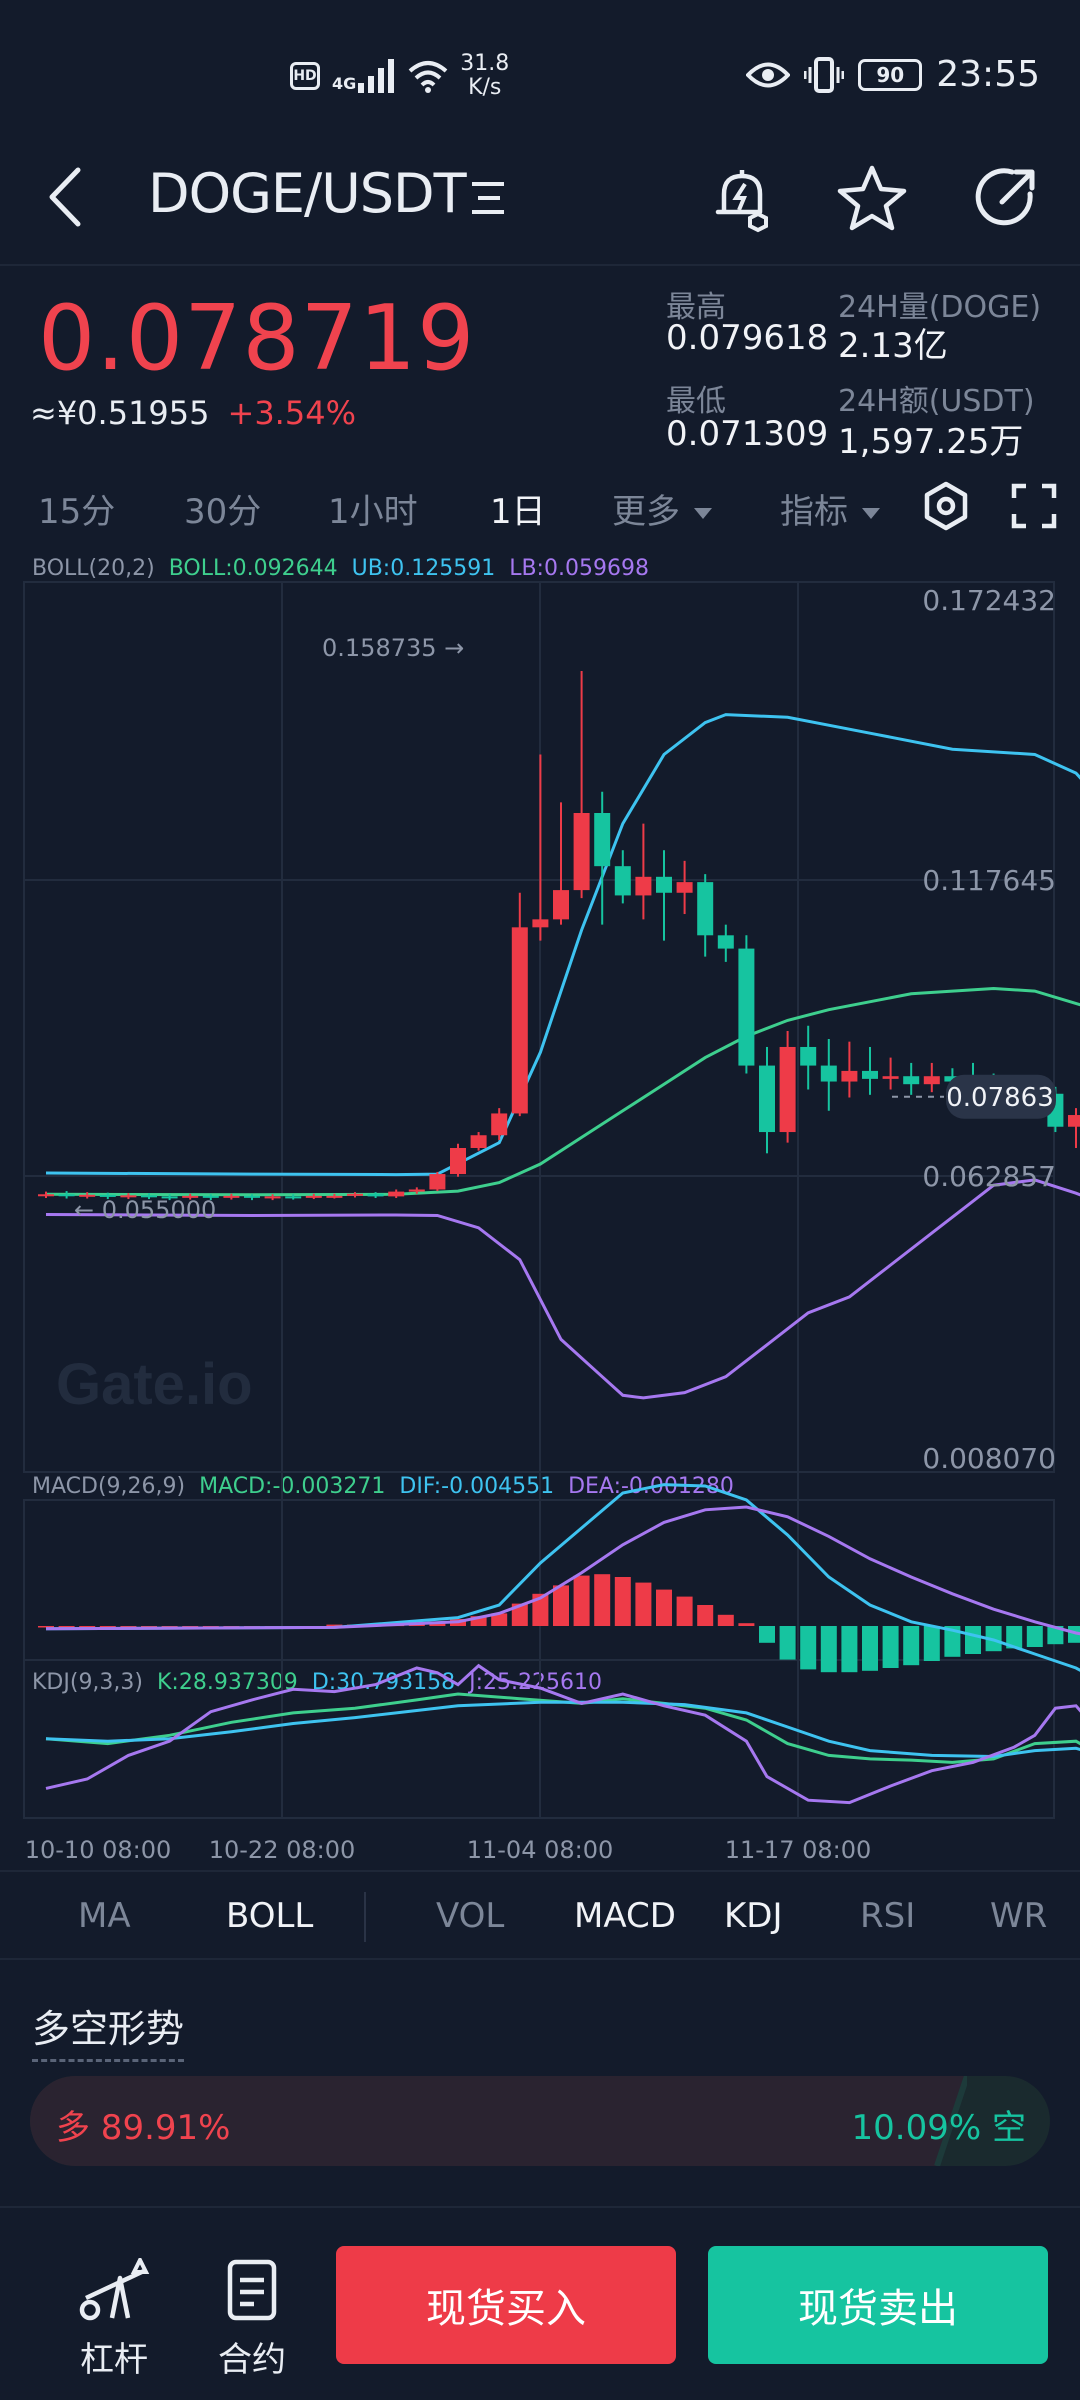 The width and height of the screenshot is (1080, 2400). I want to click on price-alert-icon, so click(742, 198).